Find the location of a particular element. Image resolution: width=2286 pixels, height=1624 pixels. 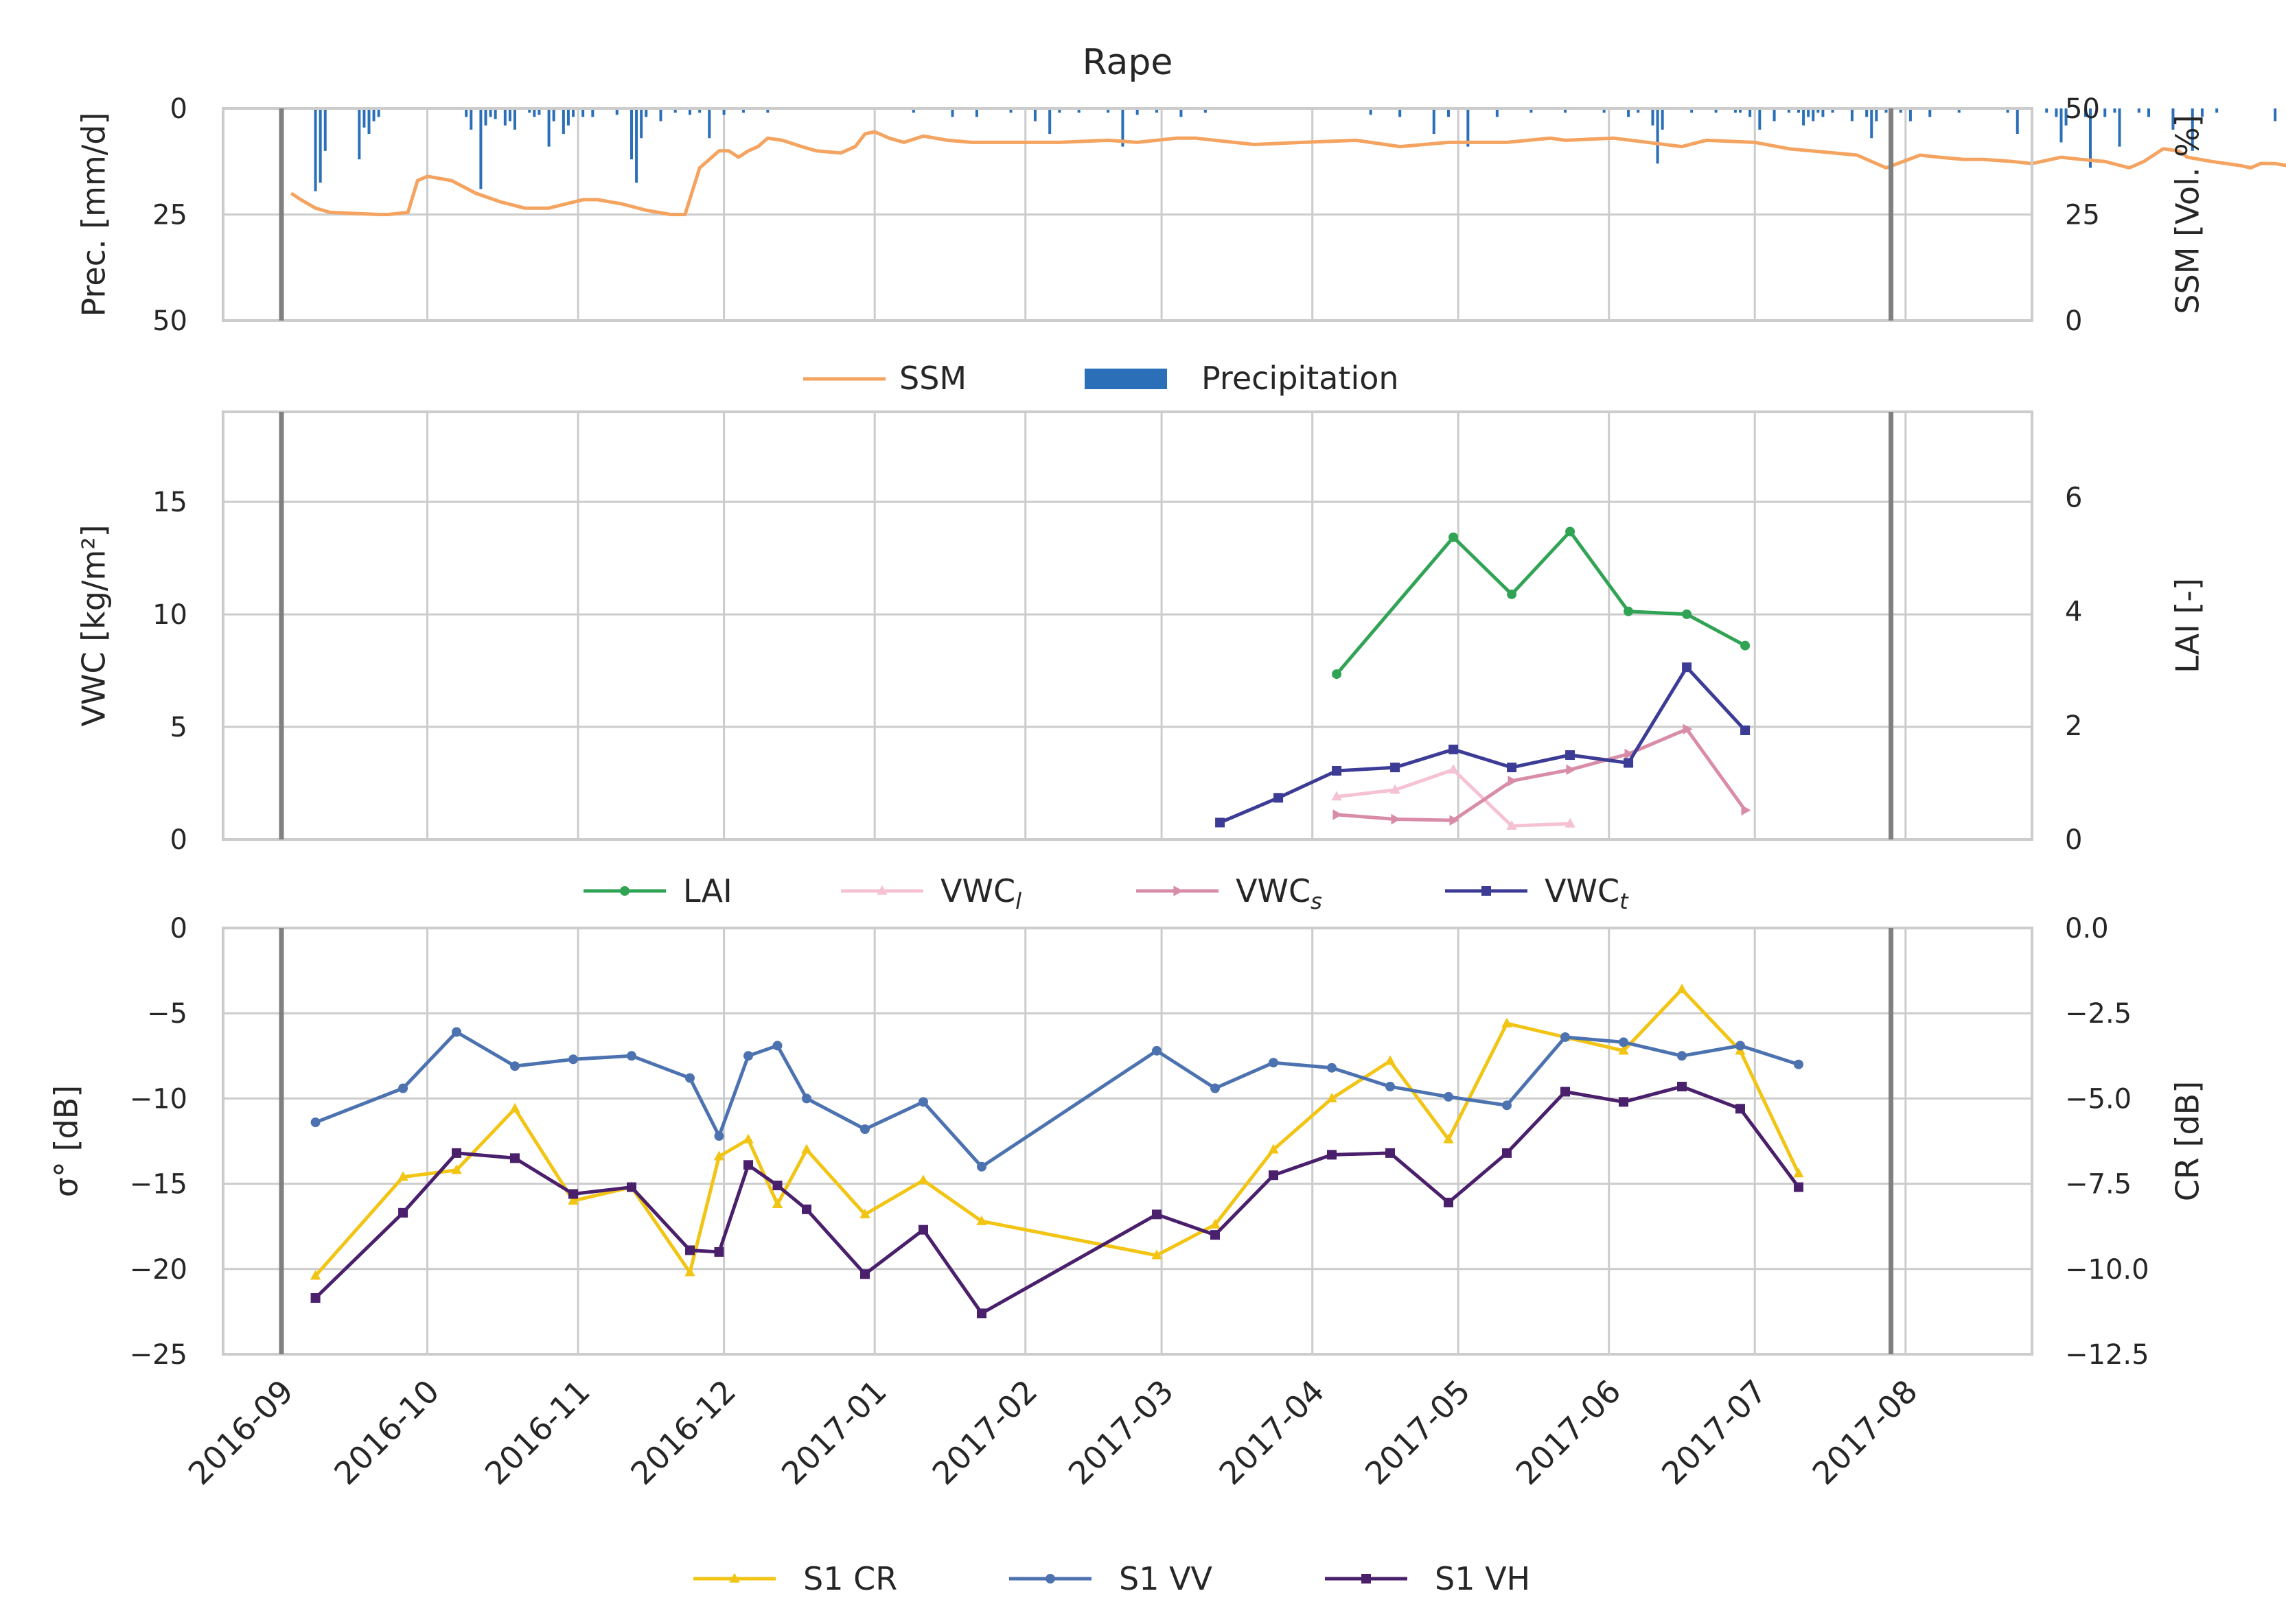

ytick-right-label: 0 is located at coordinates (2073, 840).